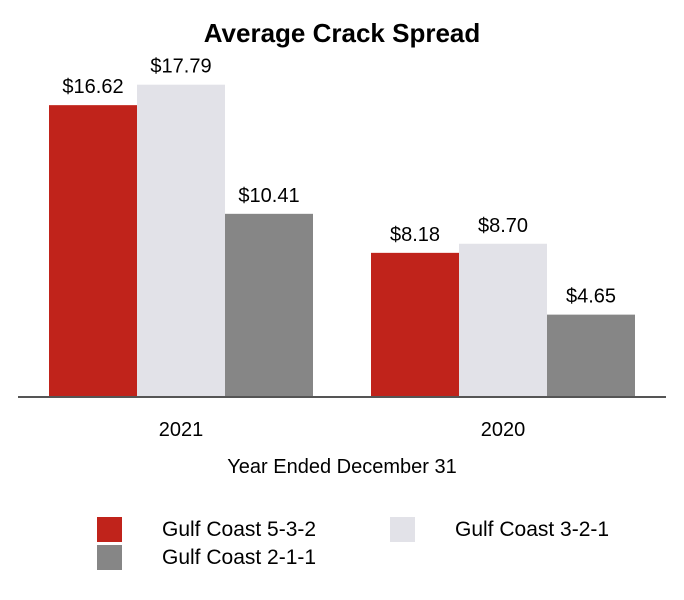  What do you see at coordinates (503, 226) in the screenshot?
I see `value-label: $8.70` at bounding box center [503, 226].